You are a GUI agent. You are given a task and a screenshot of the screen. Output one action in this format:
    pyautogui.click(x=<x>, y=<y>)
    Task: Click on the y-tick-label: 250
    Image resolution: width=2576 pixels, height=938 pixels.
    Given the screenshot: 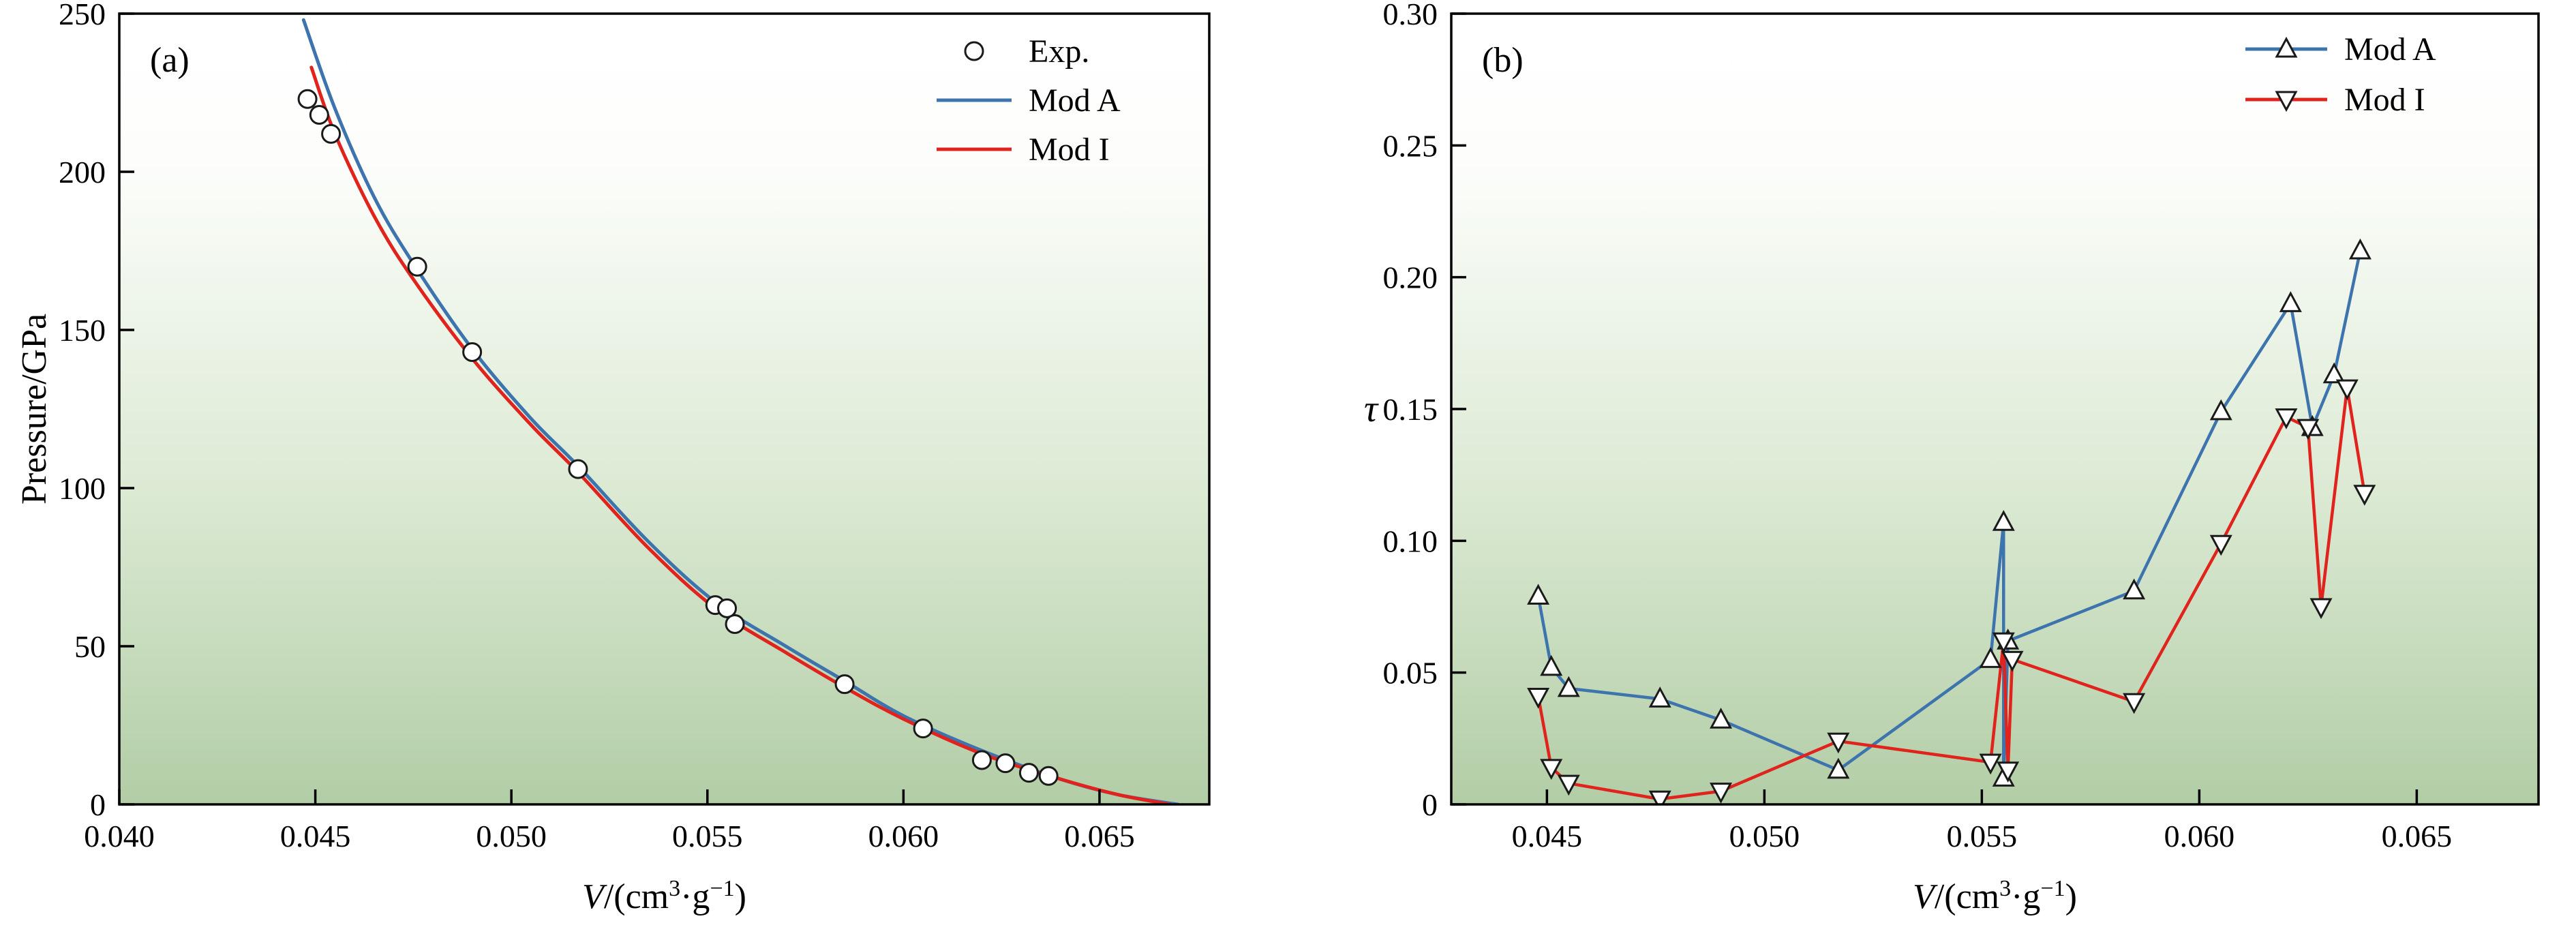 What is the action you would take?
    pyautogui.click(x=82, y=16)
    